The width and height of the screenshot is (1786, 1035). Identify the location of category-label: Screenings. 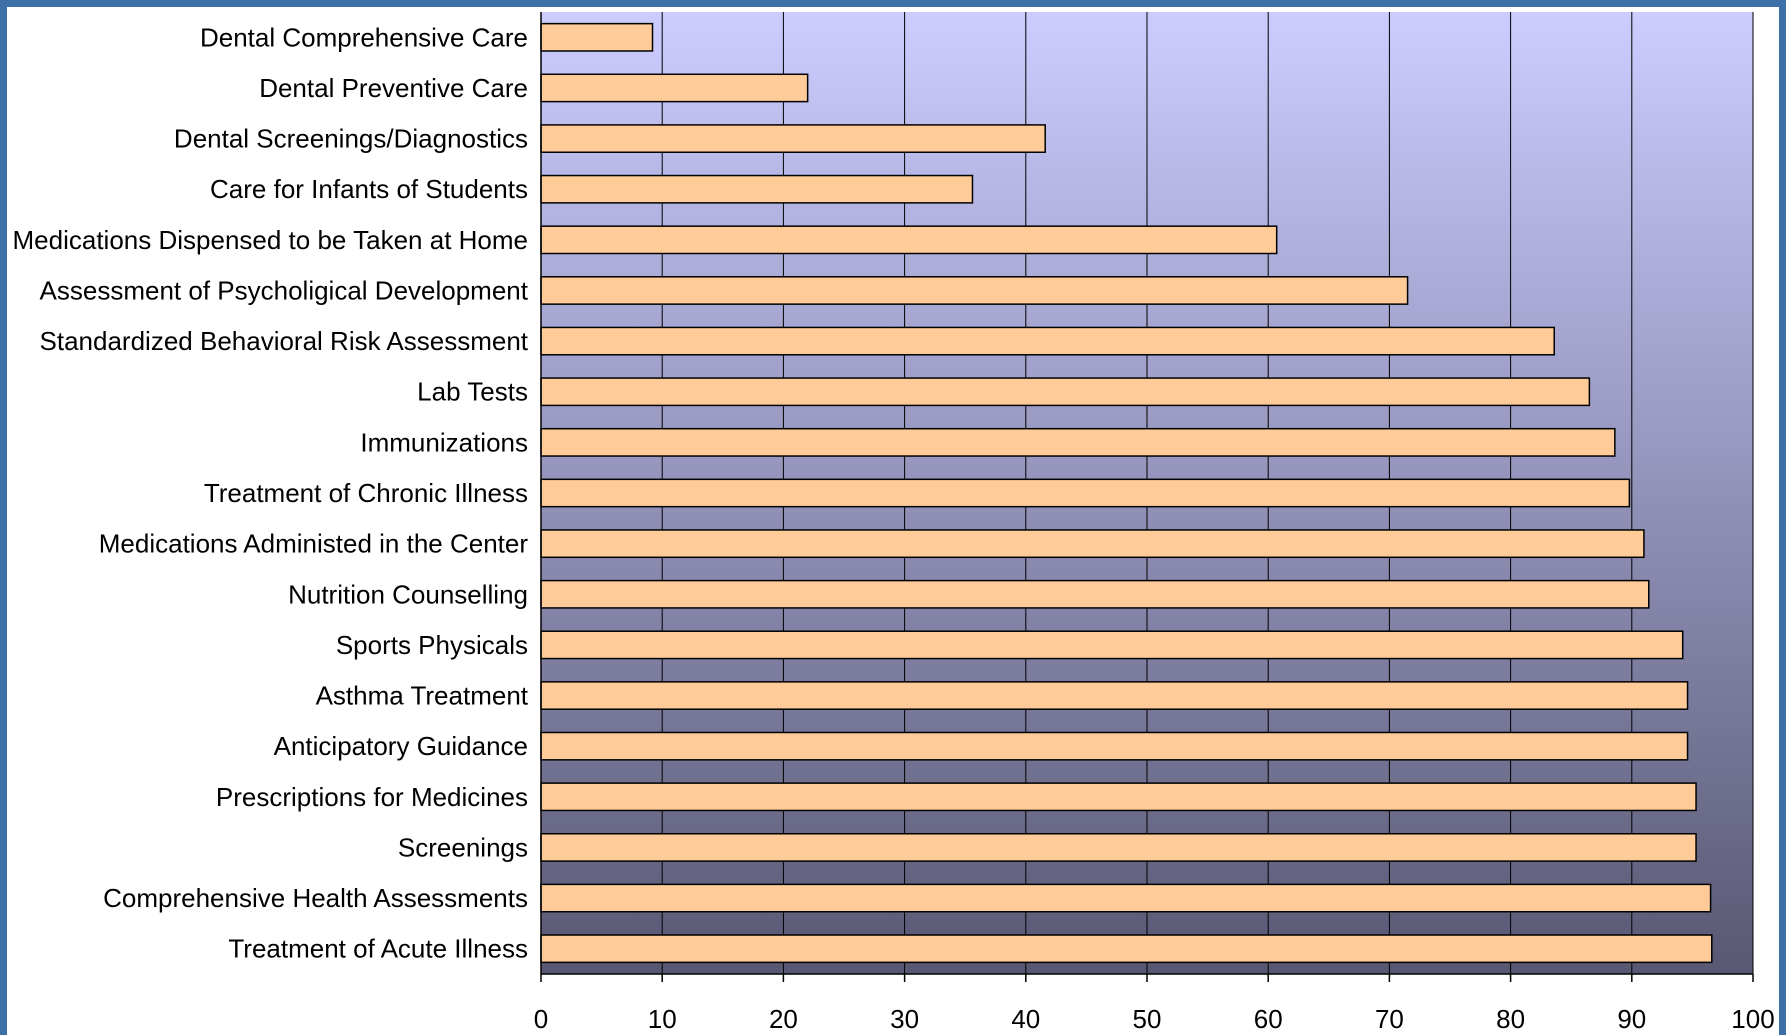
(463, 847).